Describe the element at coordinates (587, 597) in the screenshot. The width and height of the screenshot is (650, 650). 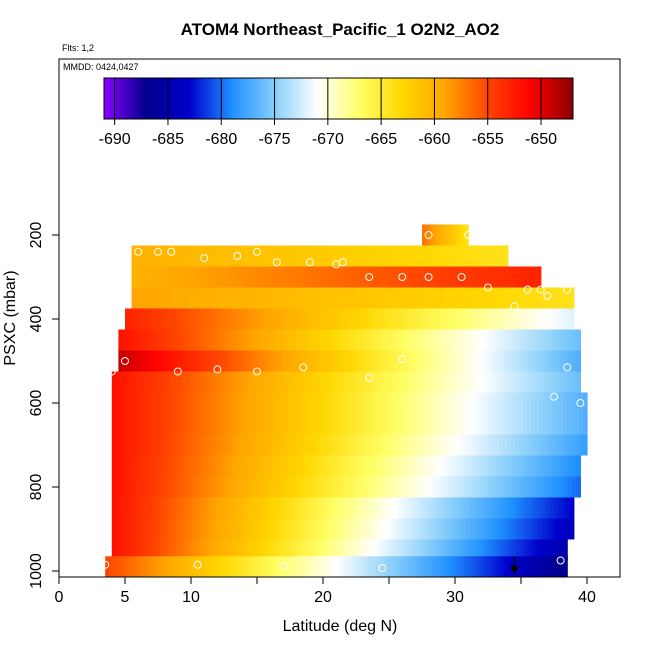
I see `x-tick-label: 40` at that location.